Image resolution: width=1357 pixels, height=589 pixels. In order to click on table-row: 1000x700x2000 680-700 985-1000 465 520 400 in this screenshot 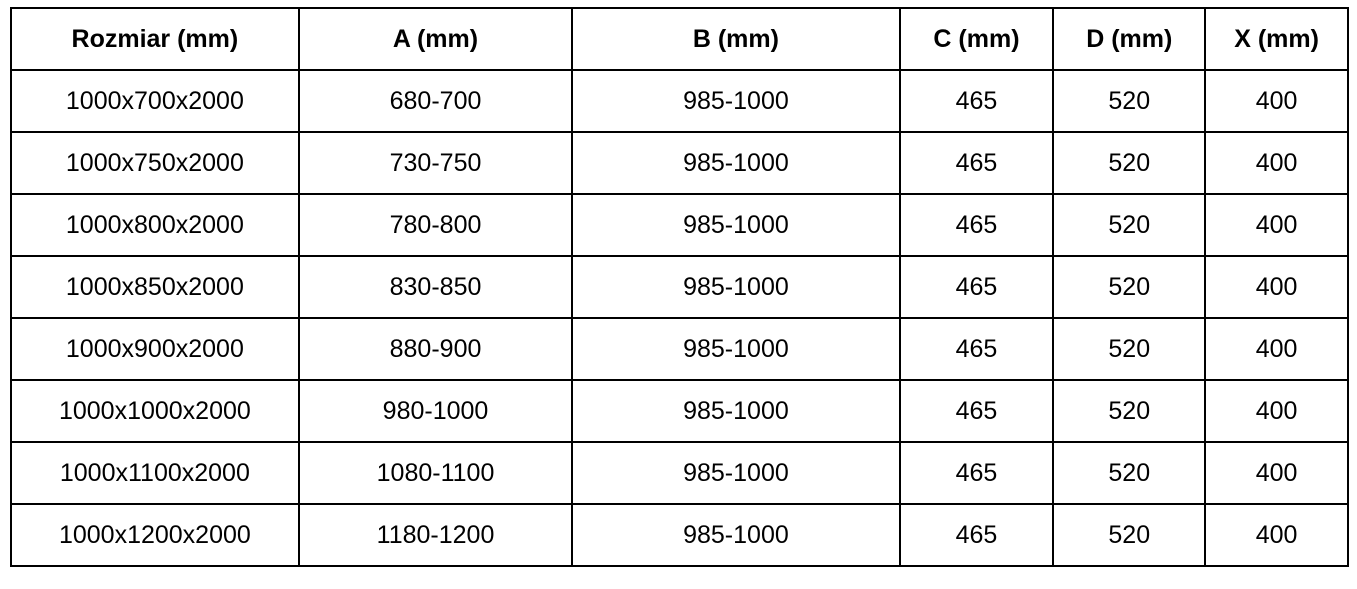, I will do `click(679, 101)`.